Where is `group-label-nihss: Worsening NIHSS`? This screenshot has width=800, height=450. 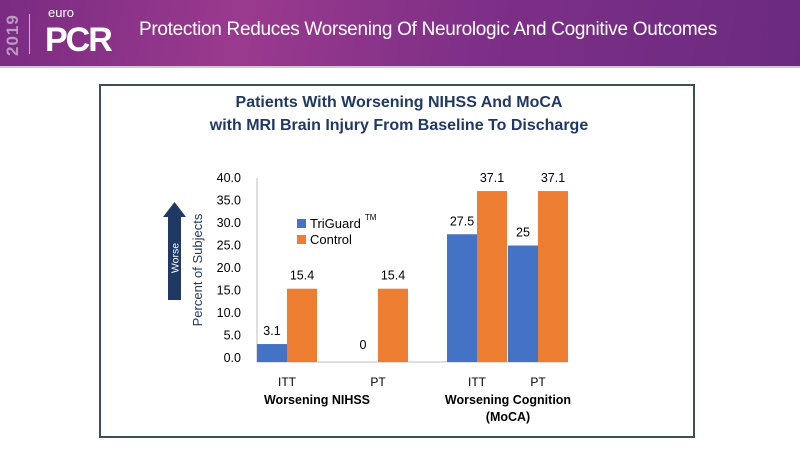 group-label-nihss: Worsening NIHSS is located at coordinates (317, 400).